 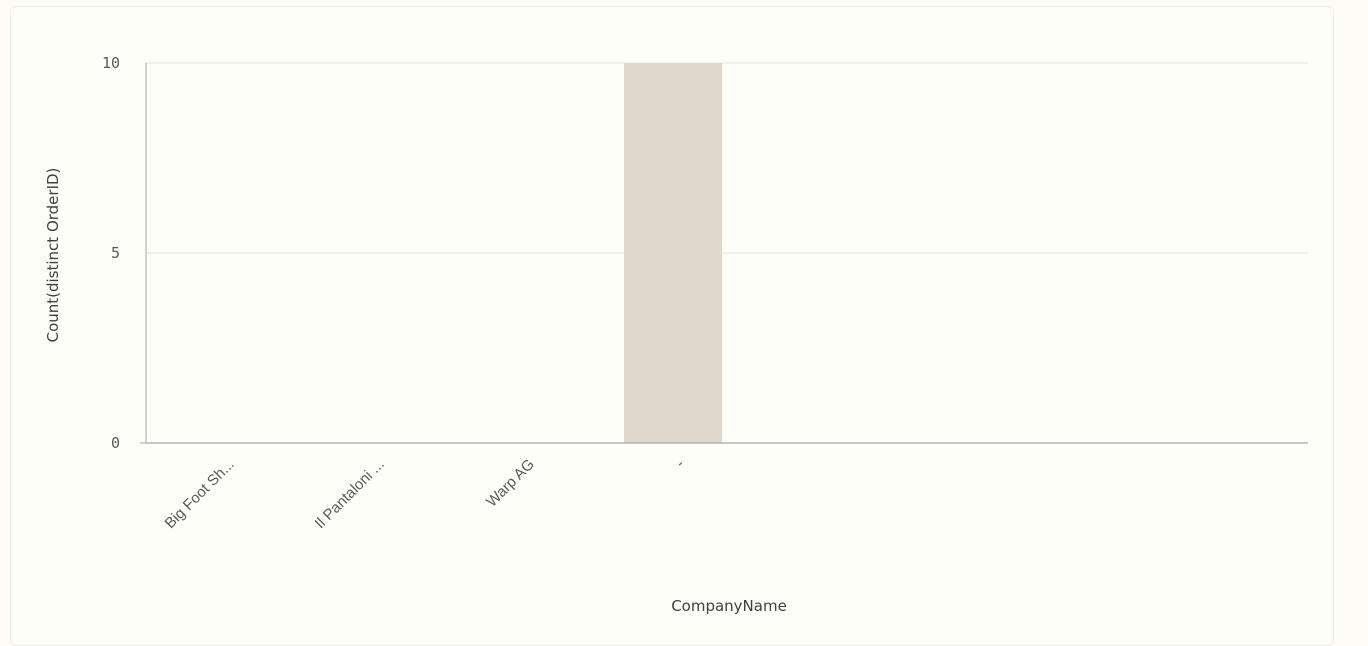 I want to click on y-tick-label: 0, so click(x=115, y=443).